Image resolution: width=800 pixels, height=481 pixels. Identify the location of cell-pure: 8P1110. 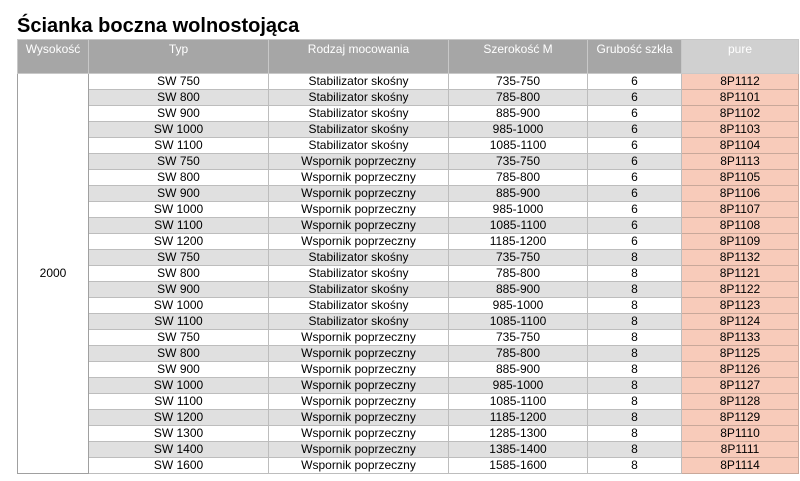
(740, 433).